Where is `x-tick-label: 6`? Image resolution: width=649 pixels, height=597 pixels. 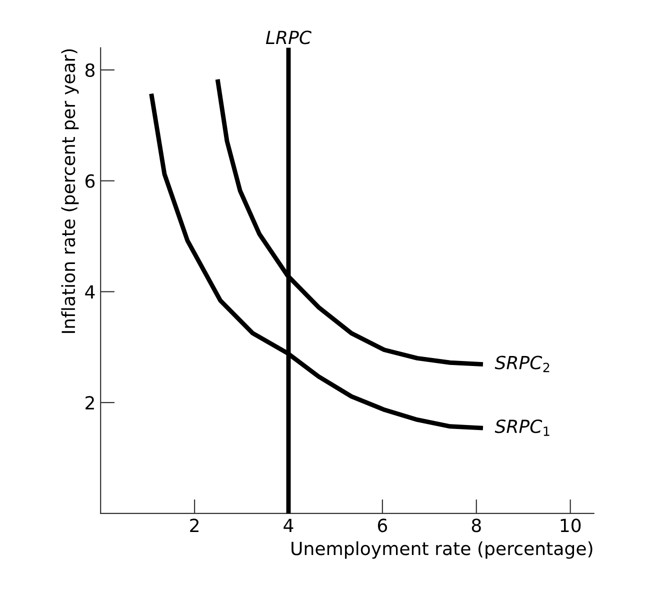
x-tick-label: 6 is located at coordinates (383, 525).